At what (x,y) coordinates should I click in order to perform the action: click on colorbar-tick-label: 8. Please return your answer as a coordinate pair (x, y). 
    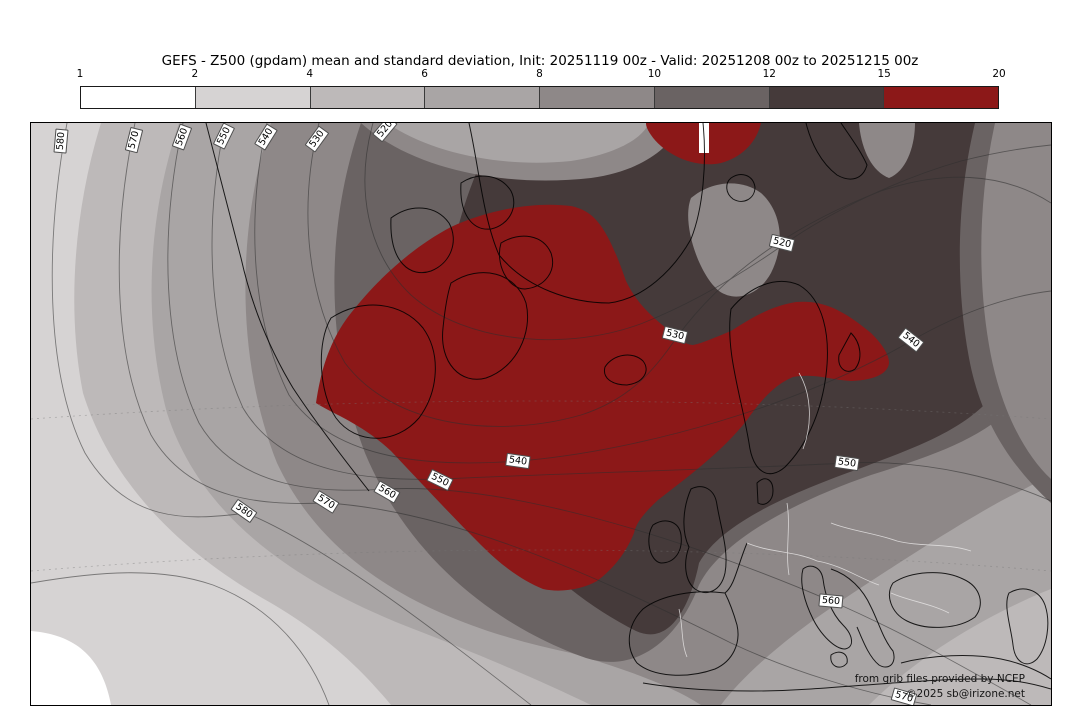
    Looking at the image, I should click on (539, 74).